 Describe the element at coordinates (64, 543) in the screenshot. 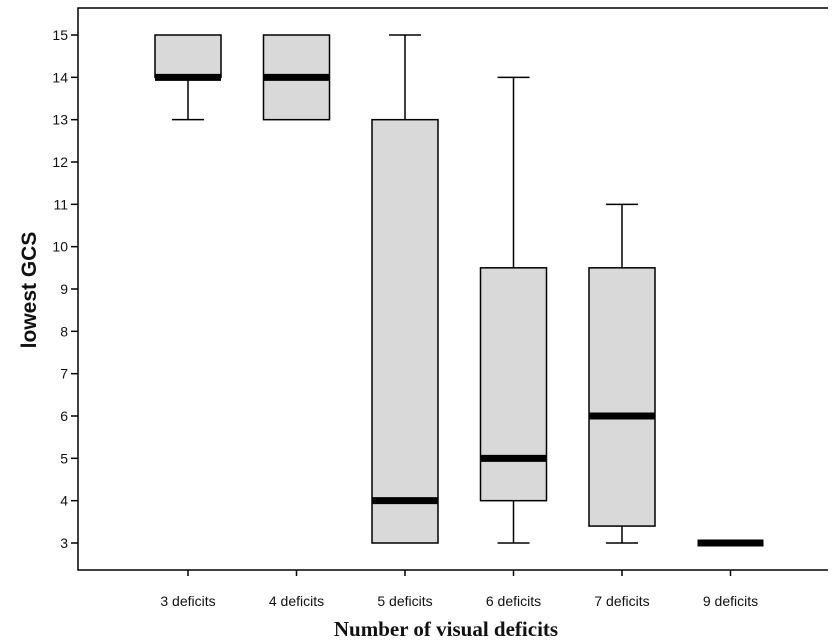

I see `y-tick-label: 3` at that location.